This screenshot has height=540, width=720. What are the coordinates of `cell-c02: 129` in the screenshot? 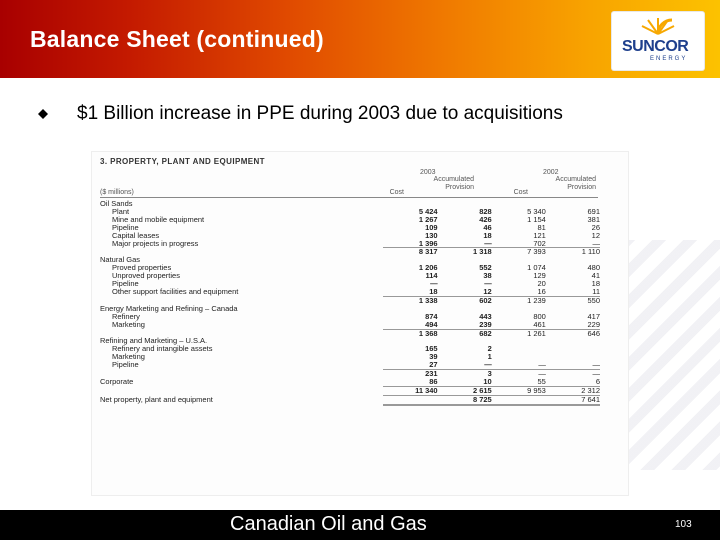 It's located at (539, 276).